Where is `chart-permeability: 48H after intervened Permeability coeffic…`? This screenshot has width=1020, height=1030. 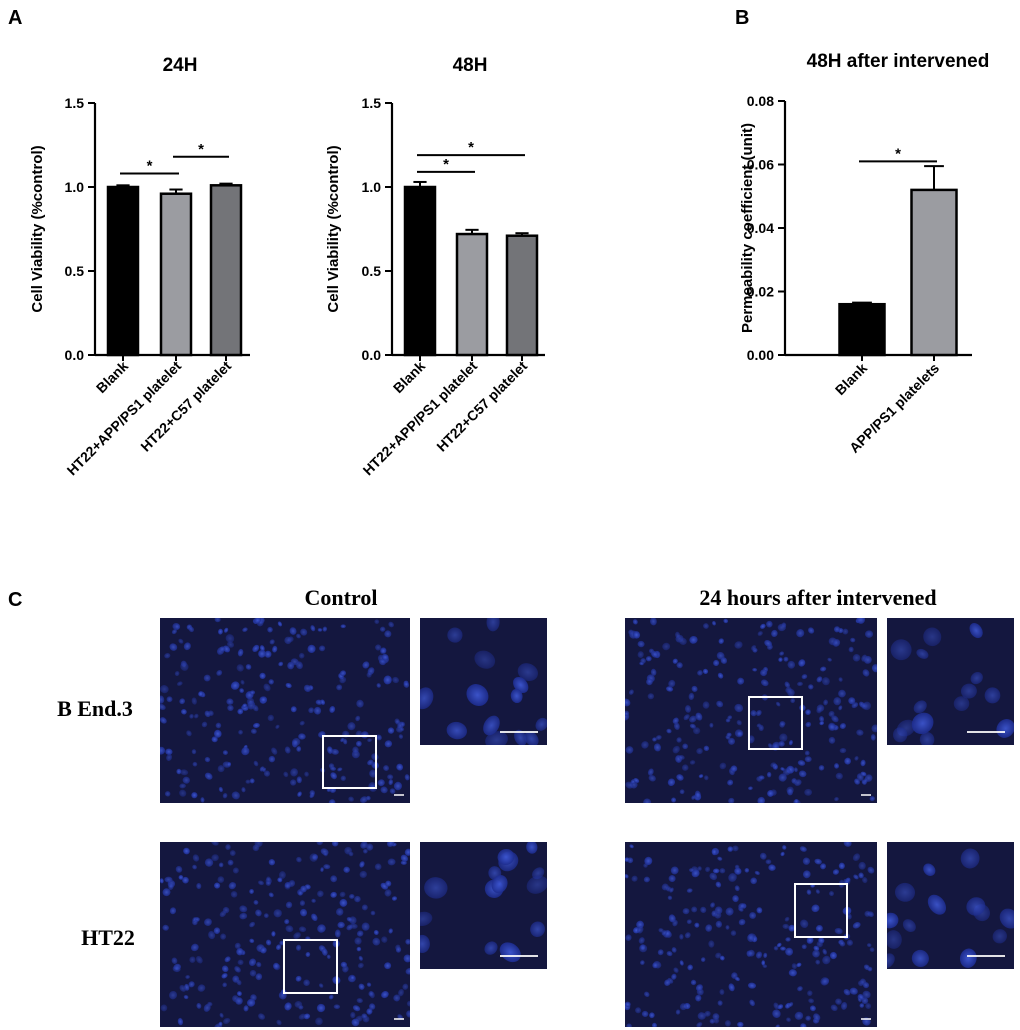 chart-permeability: 48H after intervened Permeability coeffic… is located at coordinates (864, 253).